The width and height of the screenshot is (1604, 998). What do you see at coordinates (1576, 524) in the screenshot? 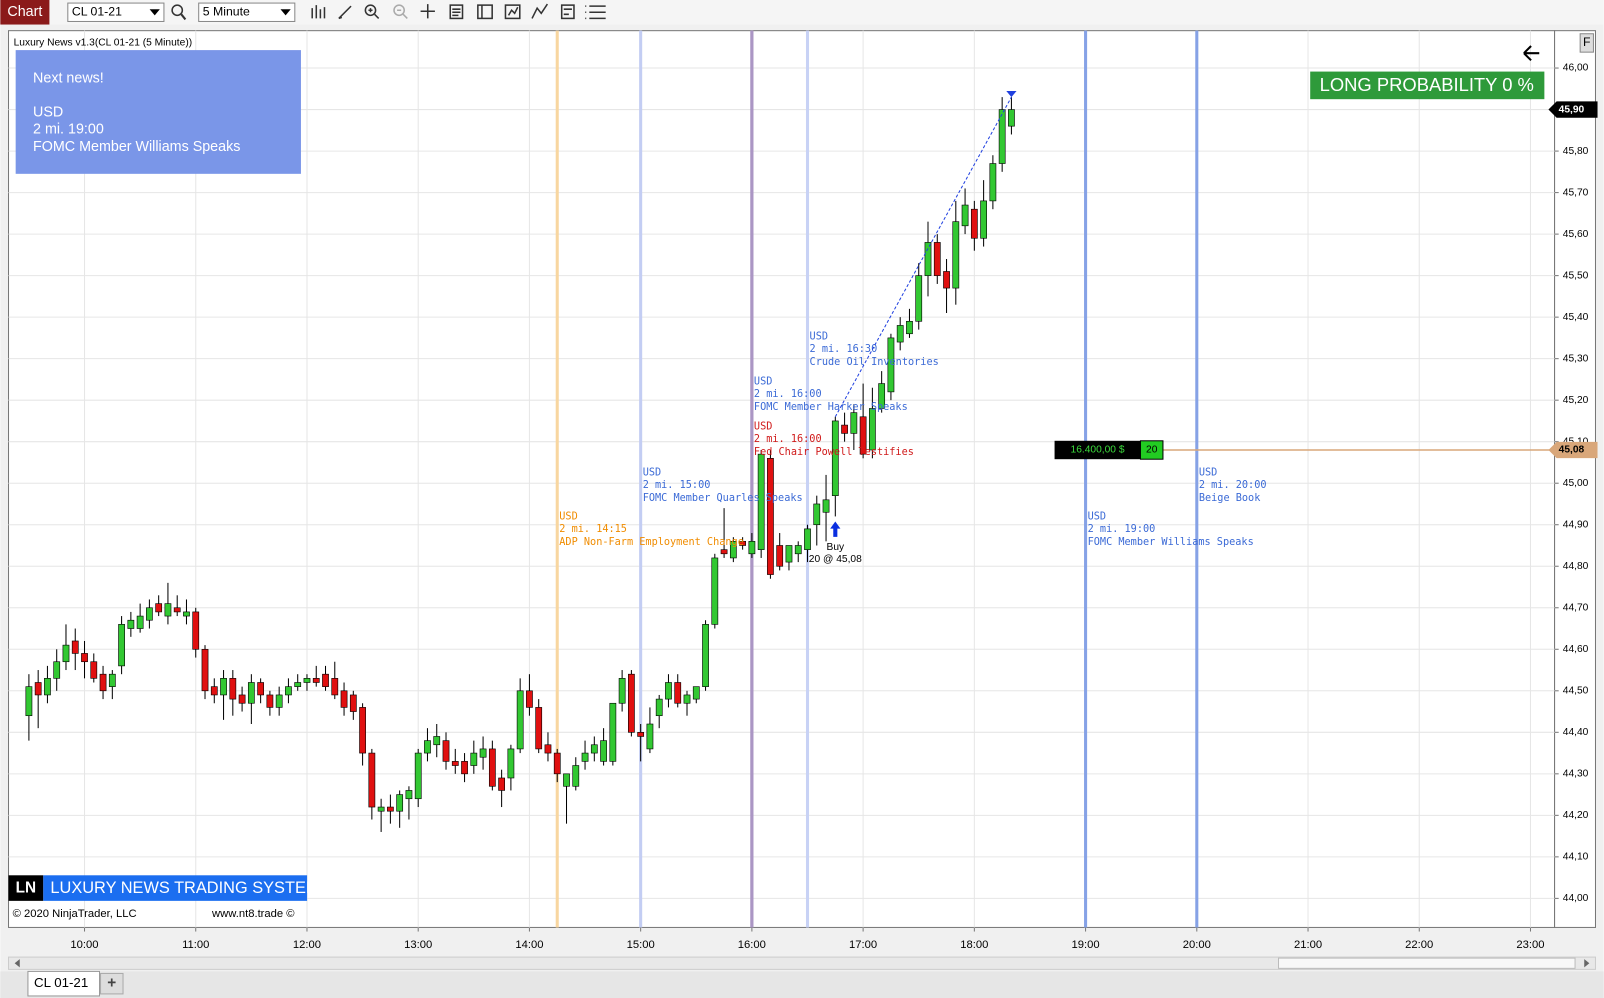
I see `y-tick-label: 44,90` at bounding box center [1576, 524].